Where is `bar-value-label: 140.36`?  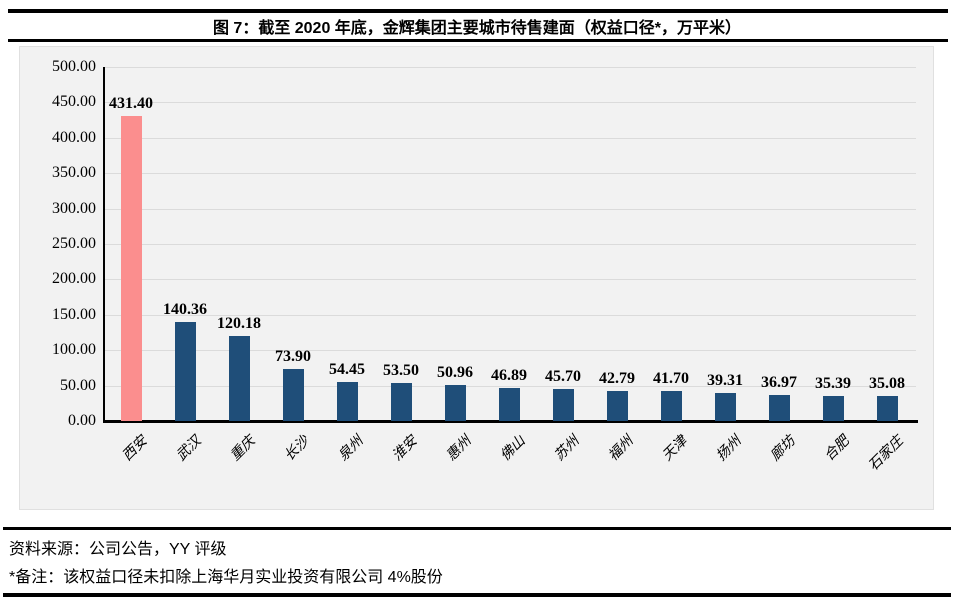 bar-value-label: 140.36 is located at coordinates (185, 309).